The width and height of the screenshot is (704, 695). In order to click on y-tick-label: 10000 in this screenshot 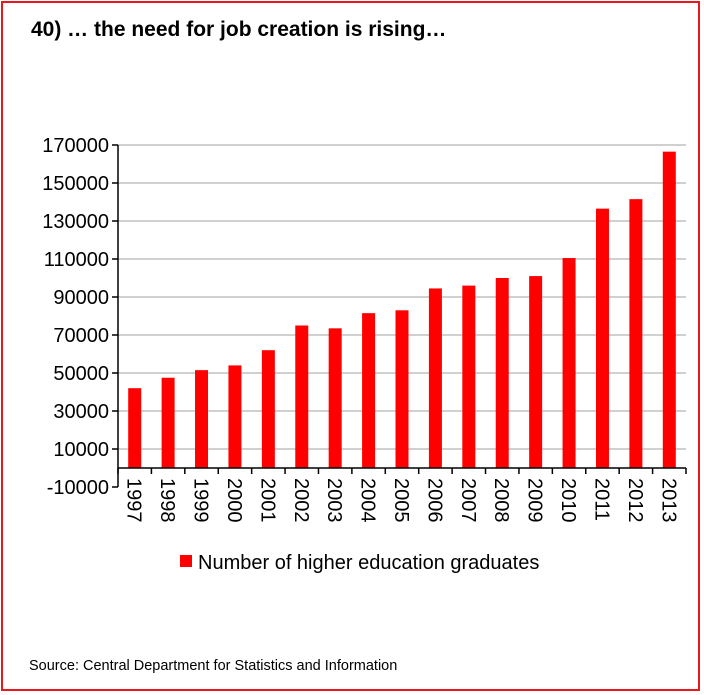, I will do `click(81, 450)`.